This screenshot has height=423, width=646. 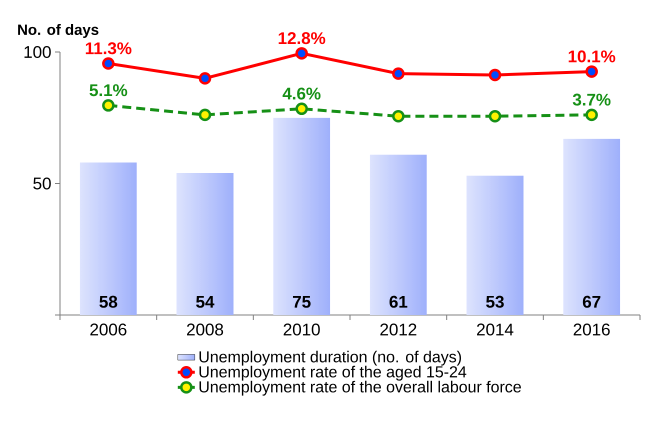 What do you see at coordinates (399, 302) in the screenshot?
I see `data-label: 61` at bounding box center [399, 302].